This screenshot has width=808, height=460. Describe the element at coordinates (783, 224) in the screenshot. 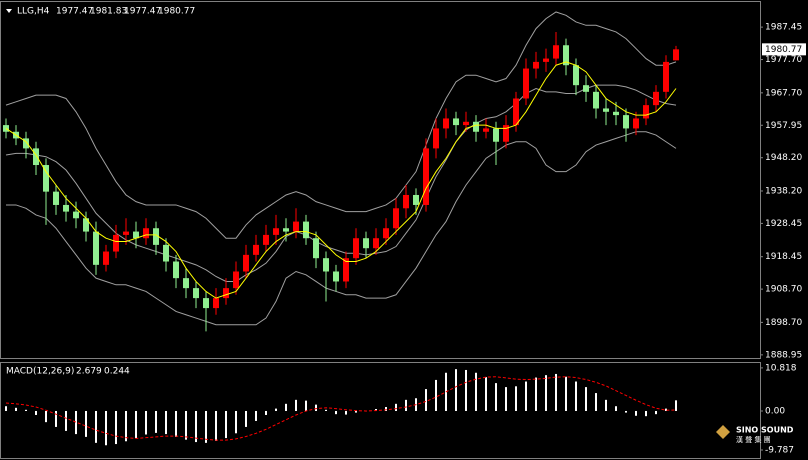

I see `y-tick-label: 1928.45` at that location.